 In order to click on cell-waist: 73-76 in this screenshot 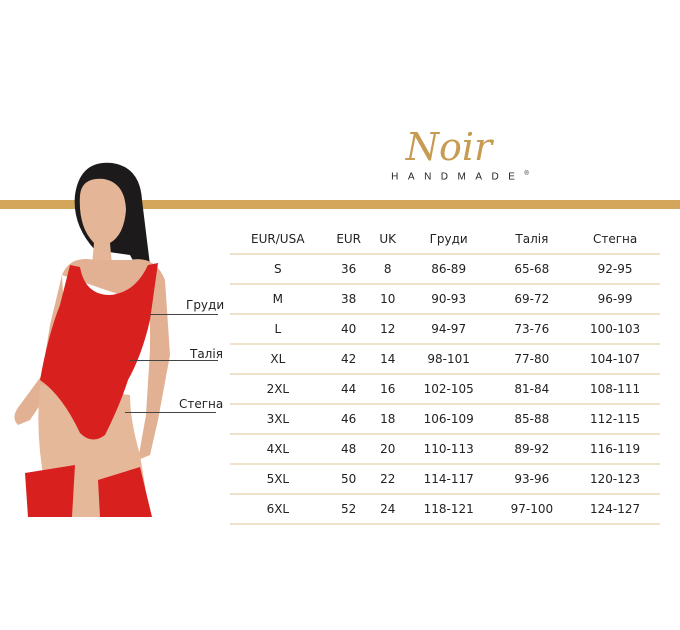, I will do `click(532, 329)`.